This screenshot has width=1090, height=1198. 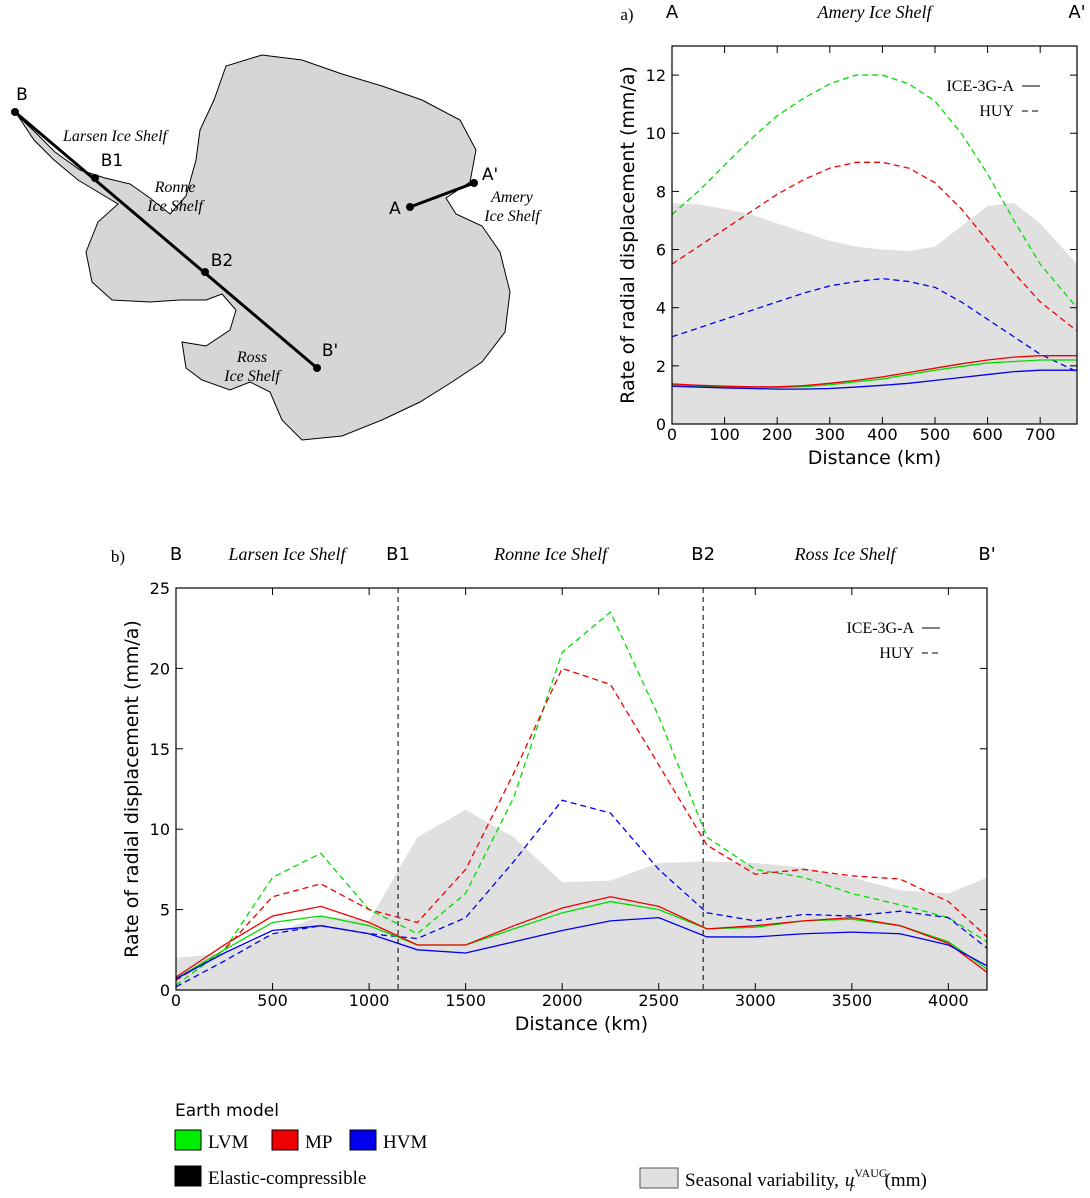 What do you see at coordinates (846, 554) in the screenshot?
I see `shelf-label: Ross Ice Shelf` at bounding box center [846, 554].